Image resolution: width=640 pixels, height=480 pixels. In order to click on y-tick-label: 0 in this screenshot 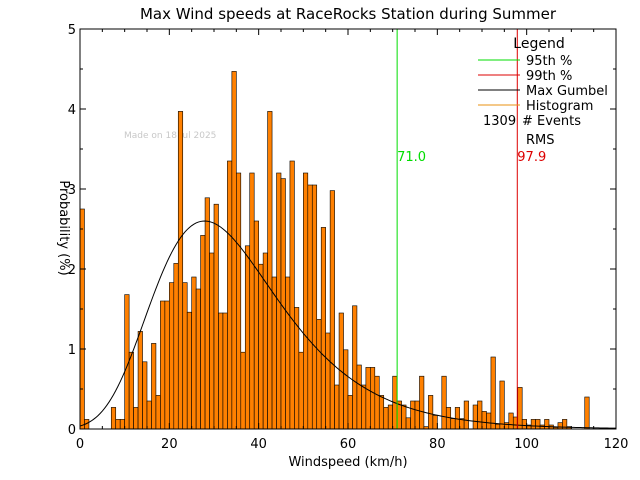, I will do `click(72, 430)`.